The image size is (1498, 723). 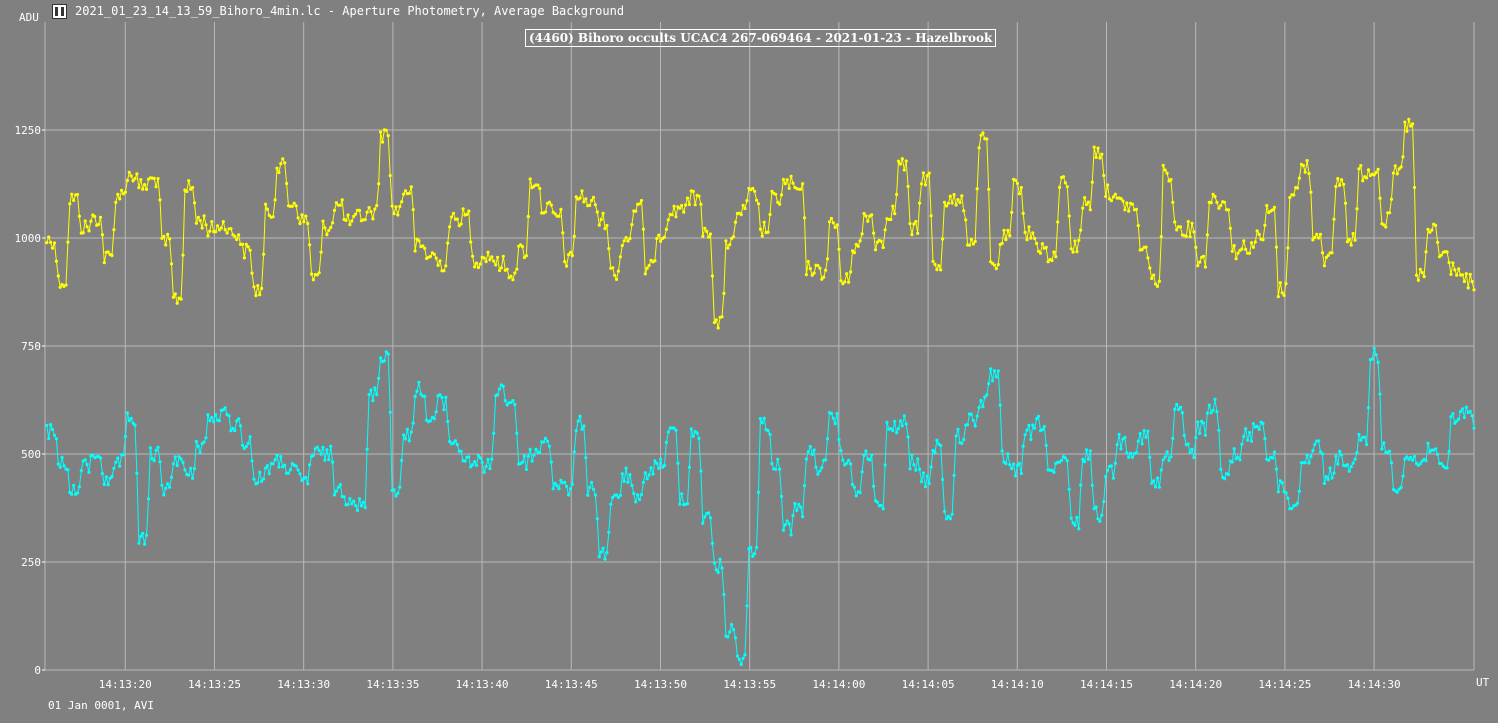 What do you see at coordinates (838, 684) in the screenshot?
I see `x-tick-label: 14:14:00` at bounding box center [838, 684].